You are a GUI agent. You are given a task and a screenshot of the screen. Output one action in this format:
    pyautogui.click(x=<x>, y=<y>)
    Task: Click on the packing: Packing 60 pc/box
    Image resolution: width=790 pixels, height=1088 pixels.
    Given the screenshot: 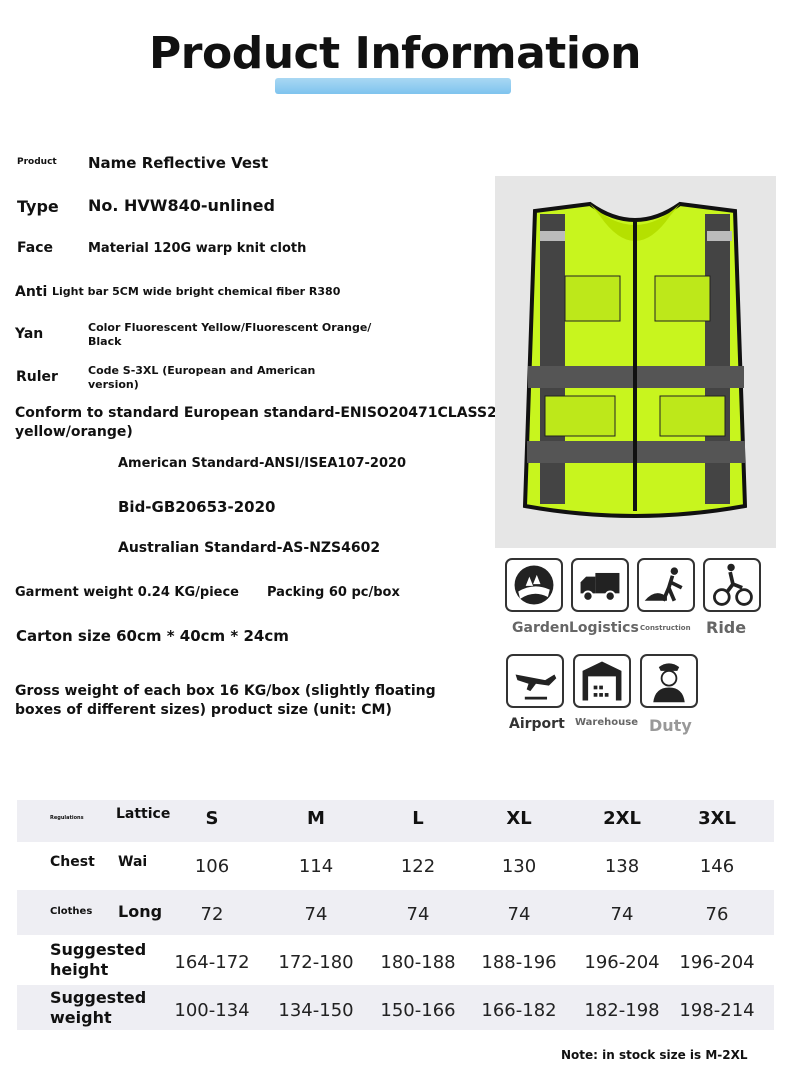 What is the action you would take?
    pyautogui.click(x=333, y=592)
    